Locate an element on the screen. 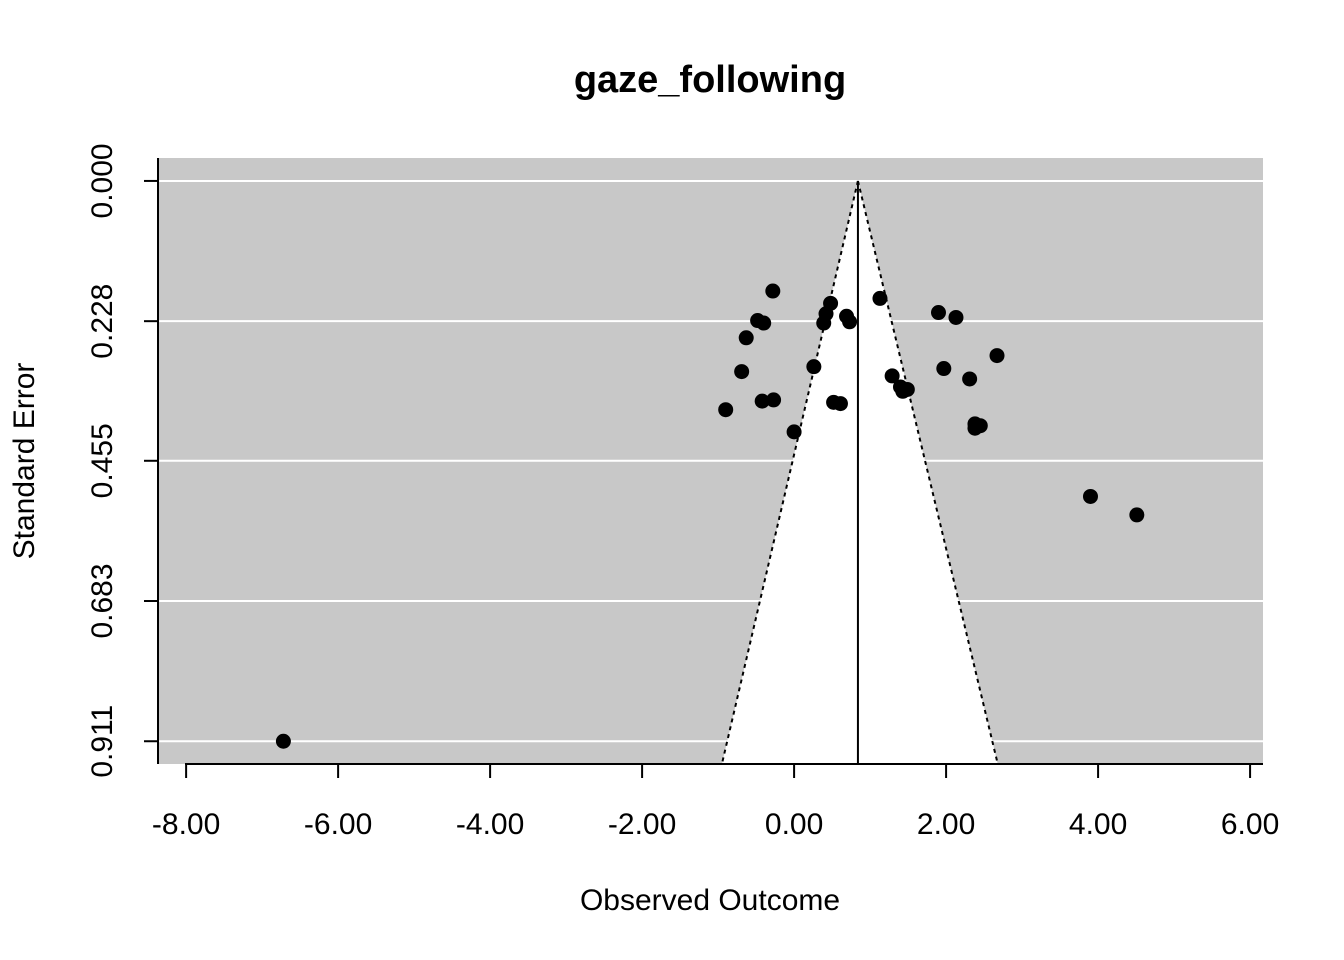  x-tick-label: 6.00 is located at coordinates (1250, 824).